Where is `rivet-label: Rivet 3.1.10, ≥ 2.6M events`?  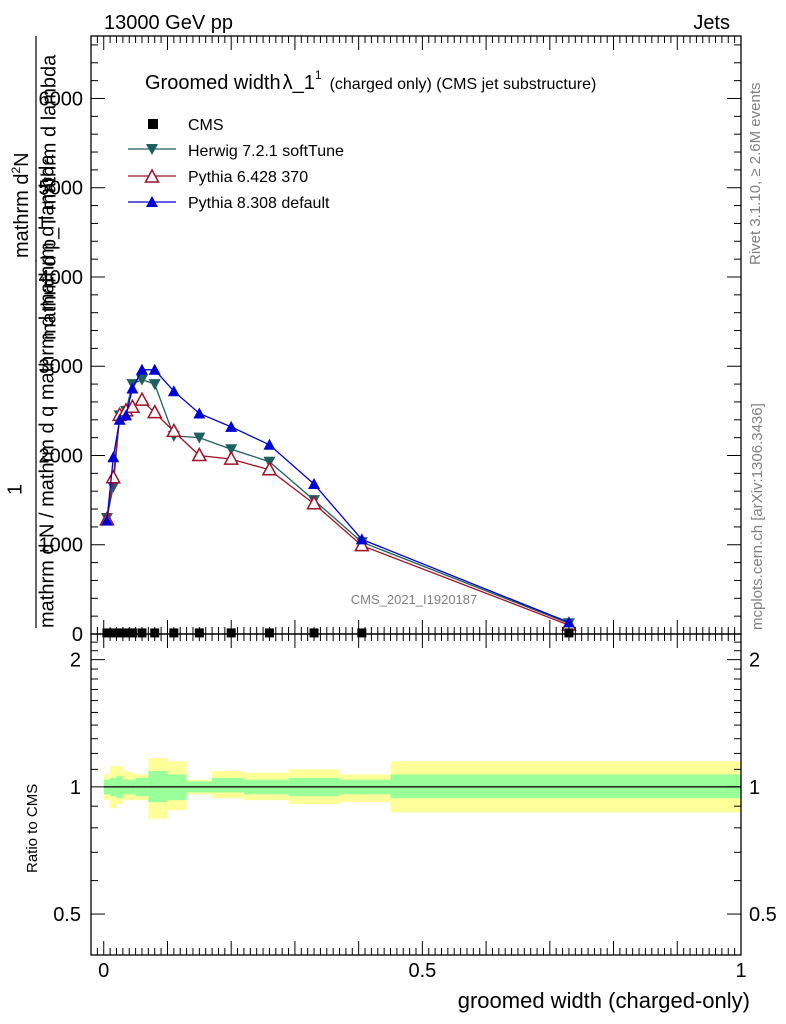
rivet-label: Rivet 3.1.10, ≥ 2.6M events is located at coordinates (755, 174).